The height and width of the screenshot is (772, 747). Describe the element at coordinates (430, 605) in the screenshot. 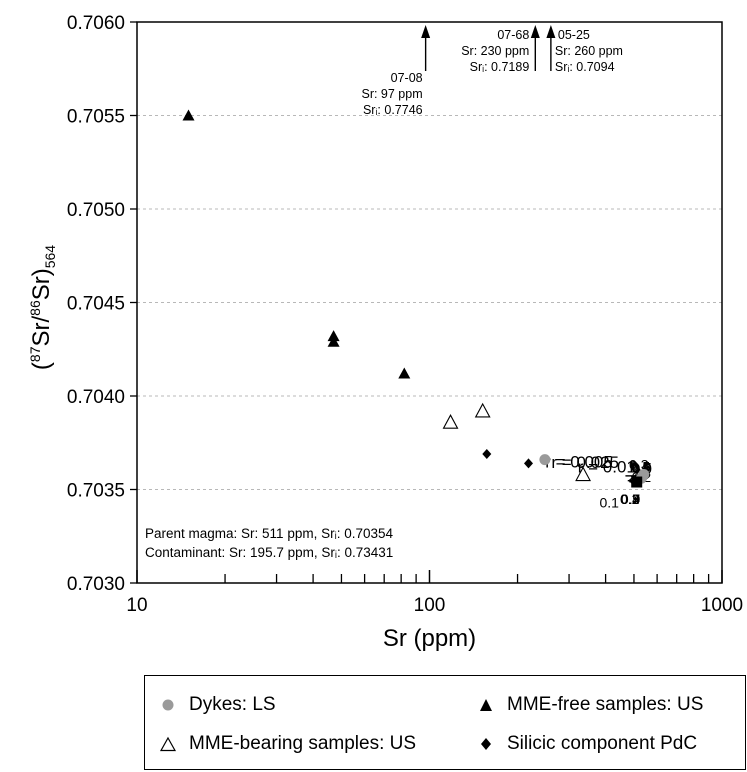

I see `x-tick-label: 100` at that location.